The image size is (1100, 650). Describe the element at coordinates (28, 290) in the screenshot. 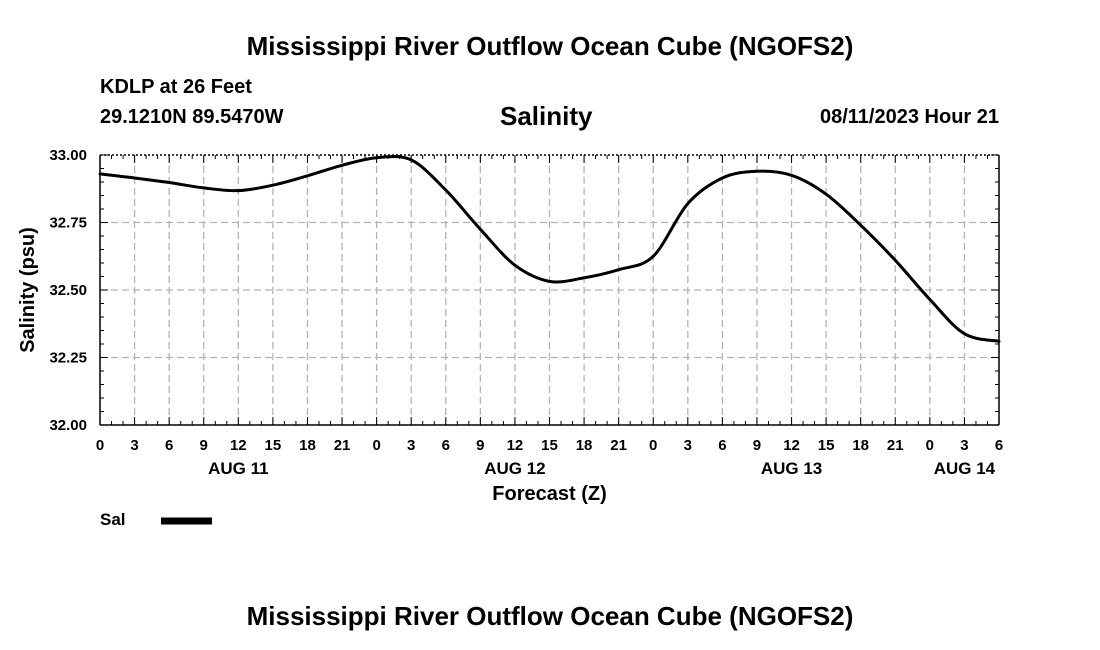

I see `y-axis-title: Salinity (psu)` at that location.